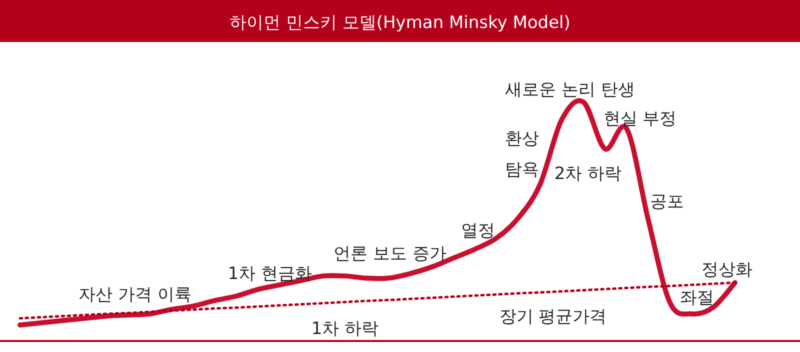 This screenshot has height=352, width=800. What do you see at coordinates (522, 170) in the screenshot?
I see `annotation: 탐욕` at bounding box center [522, 170].